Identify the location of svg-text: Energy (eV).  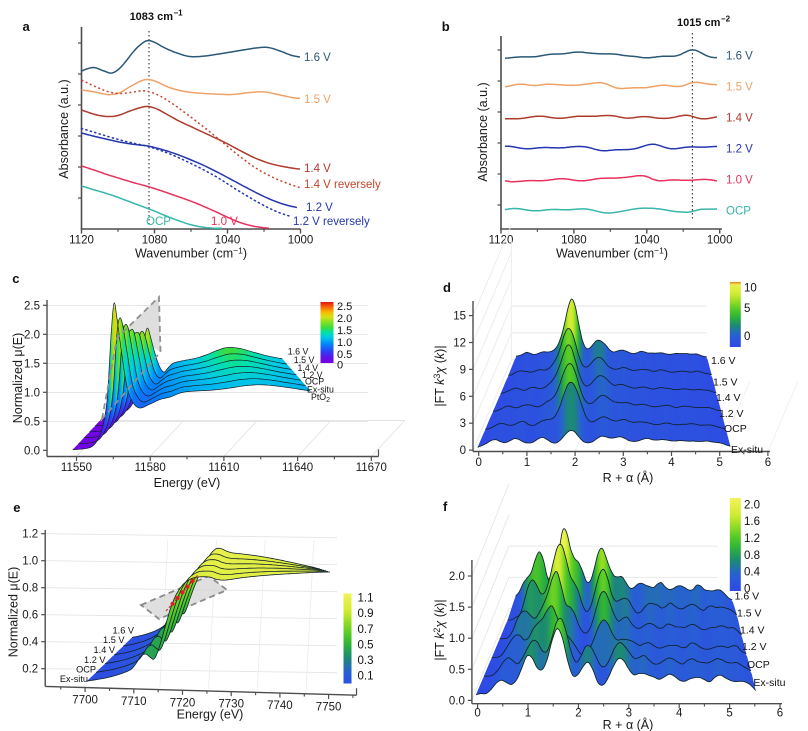
(210, 715).